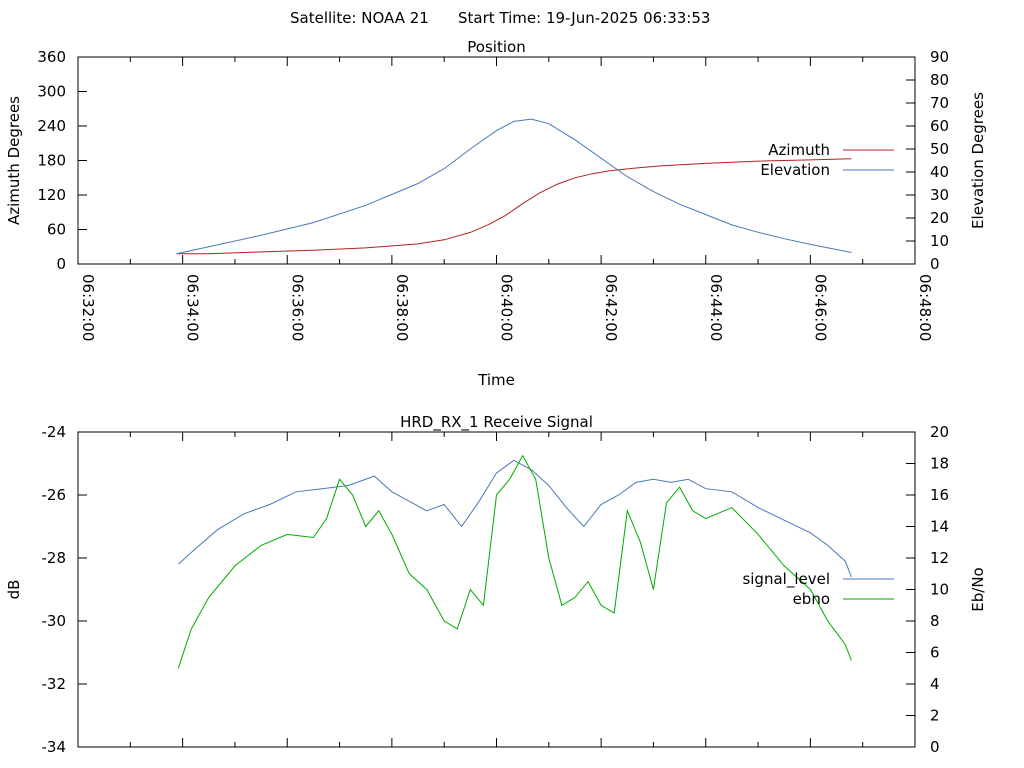 This screenshot has width=1024, height=768. I want to click on y2-tick-label: 6, so click(935, 653).